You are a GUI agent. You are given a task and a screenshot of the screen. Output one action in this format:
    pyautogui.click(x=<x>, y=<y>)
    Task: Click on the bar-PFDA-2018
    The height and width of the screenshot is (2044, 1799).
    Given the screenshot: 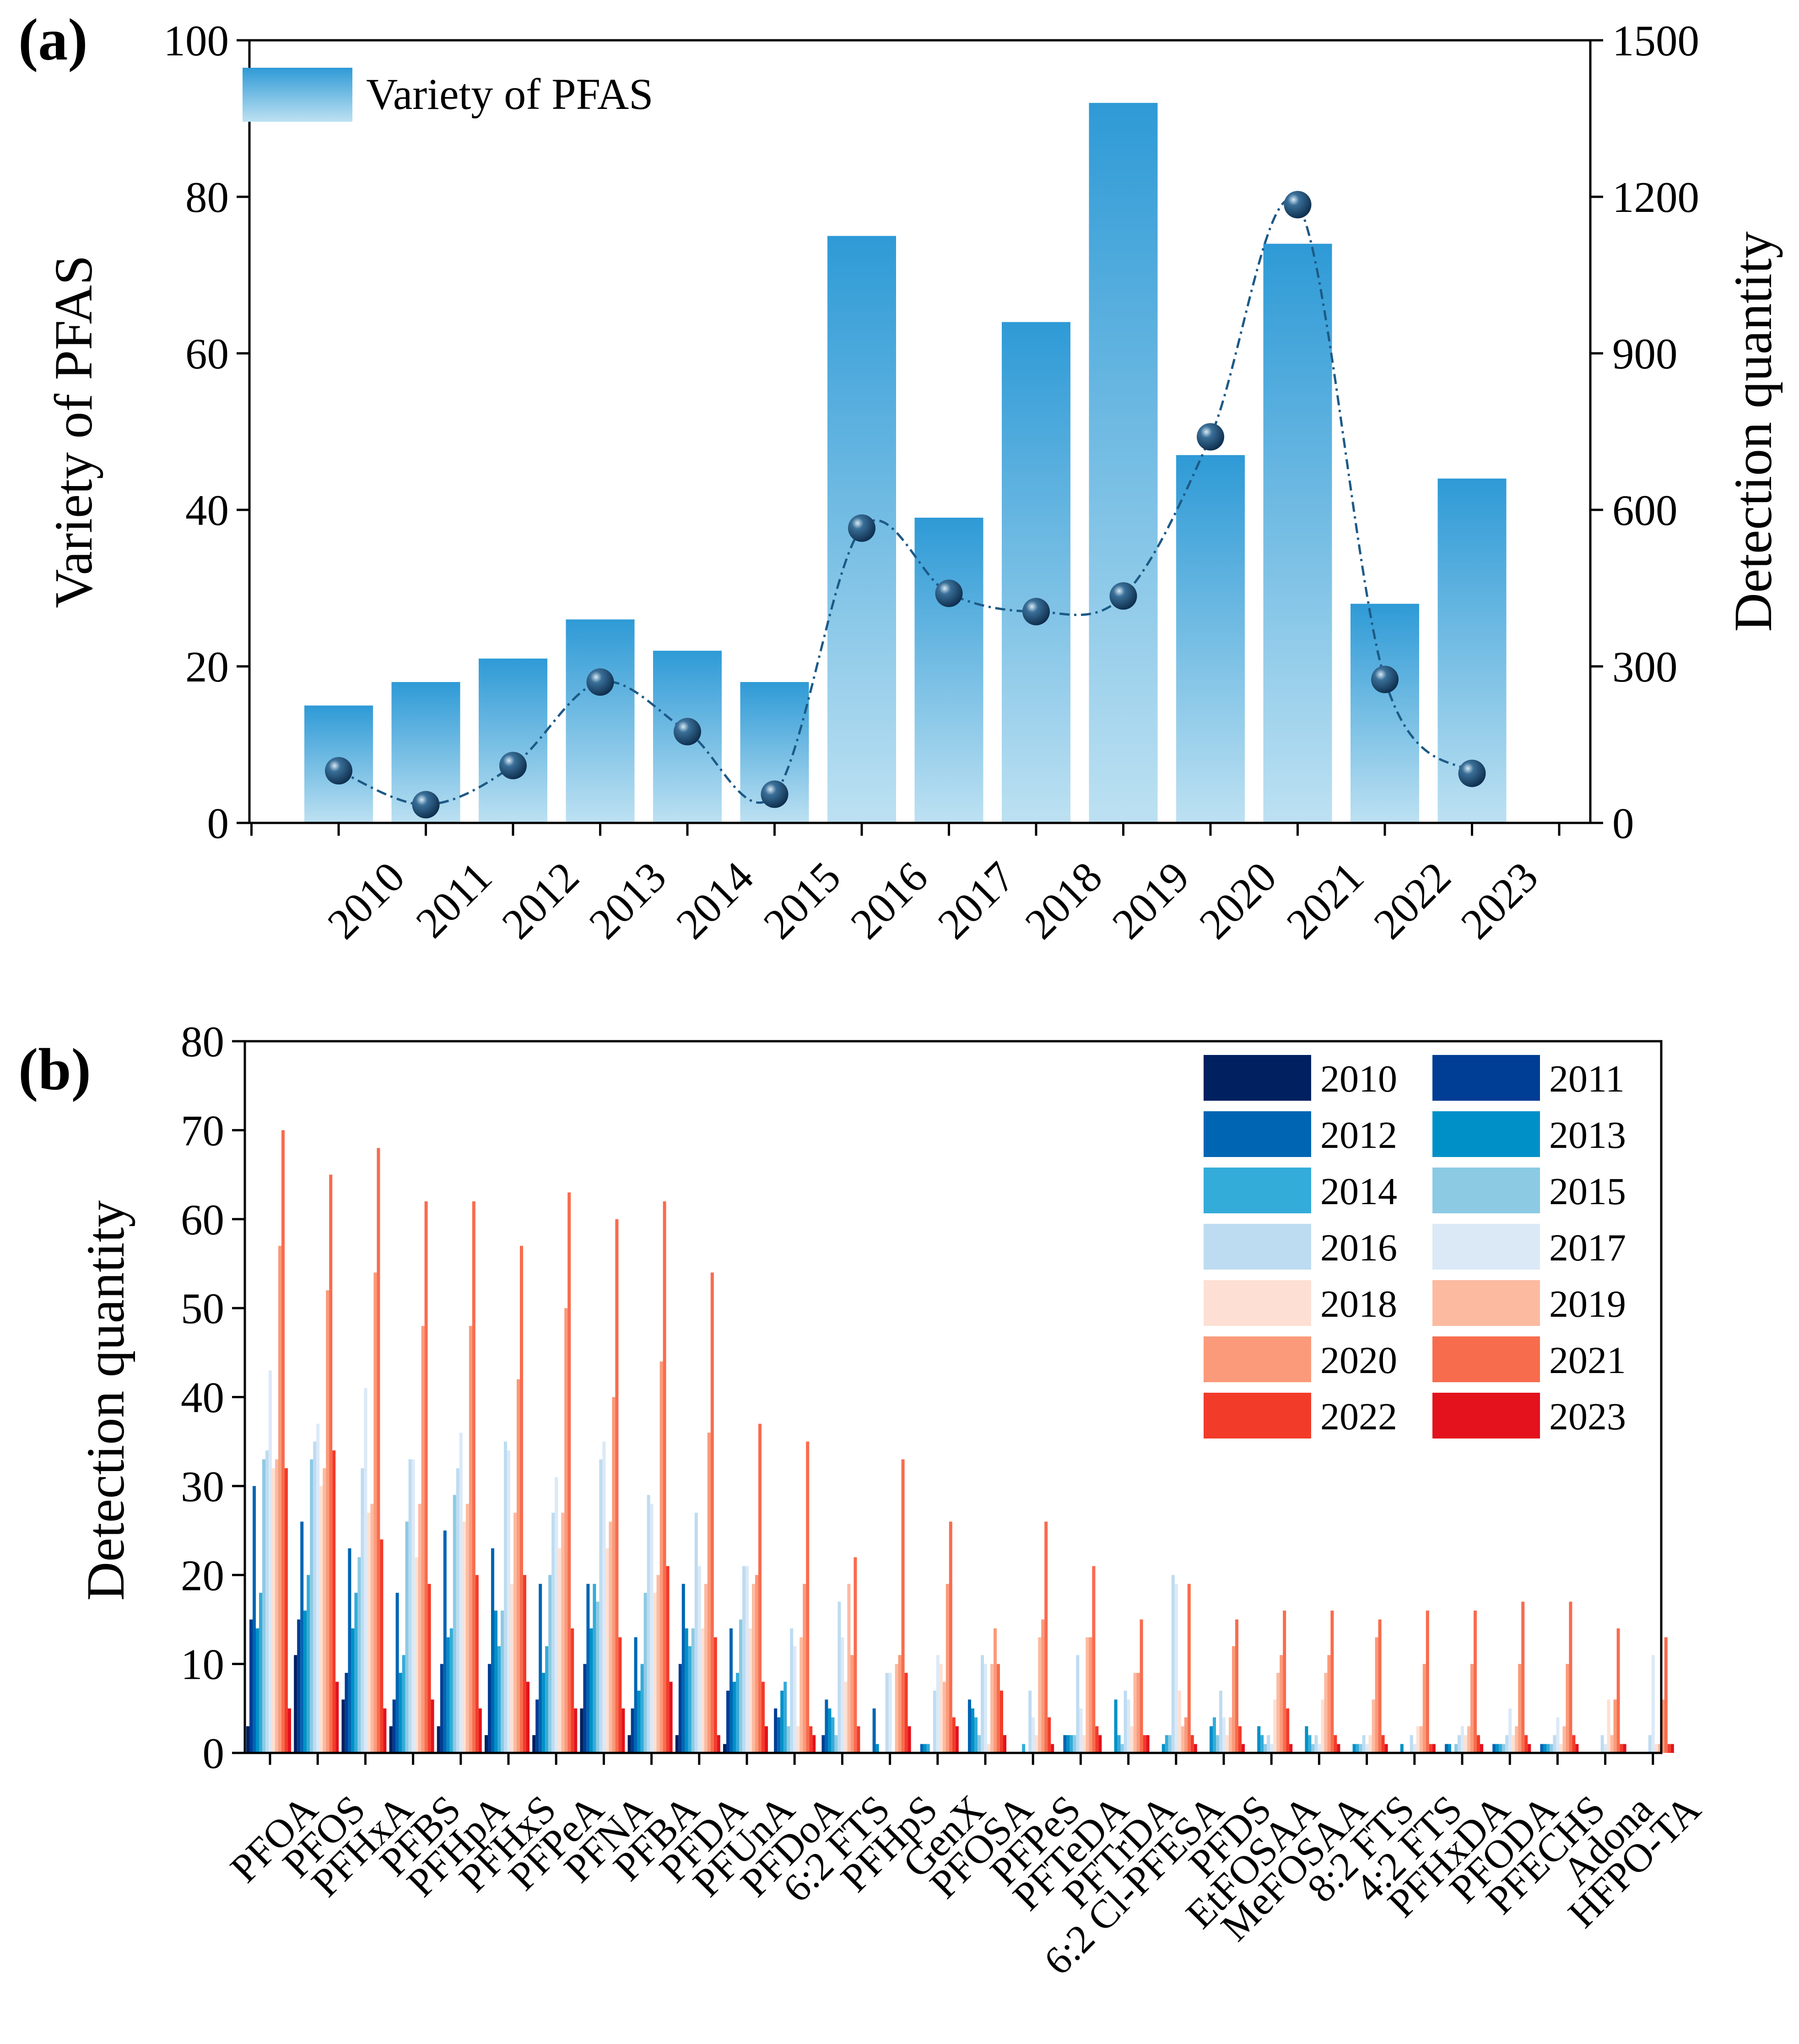 What is the action you would take?
    pyautogui.click(x=702, y=1690)
    